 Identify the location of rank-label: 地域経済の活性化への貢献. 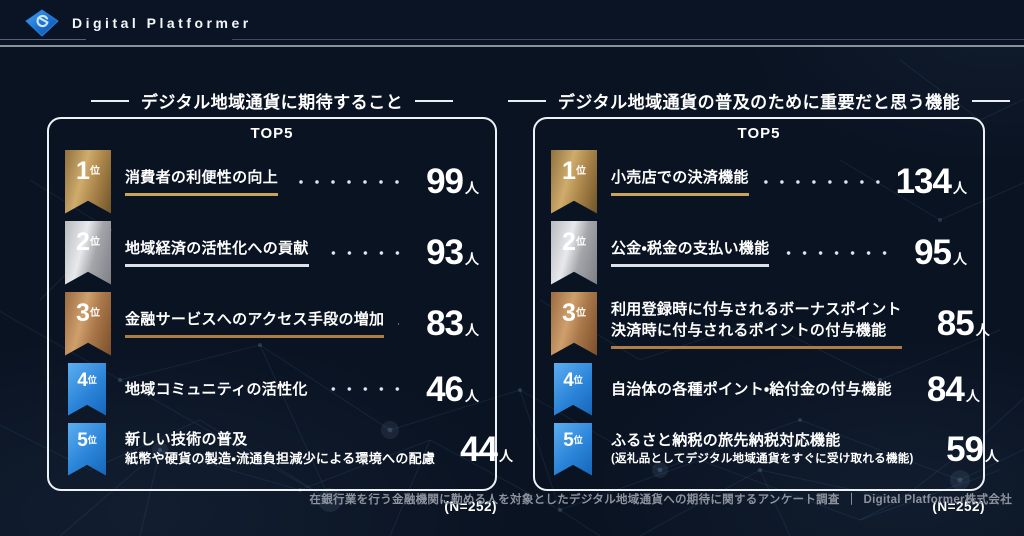
(217, 252).